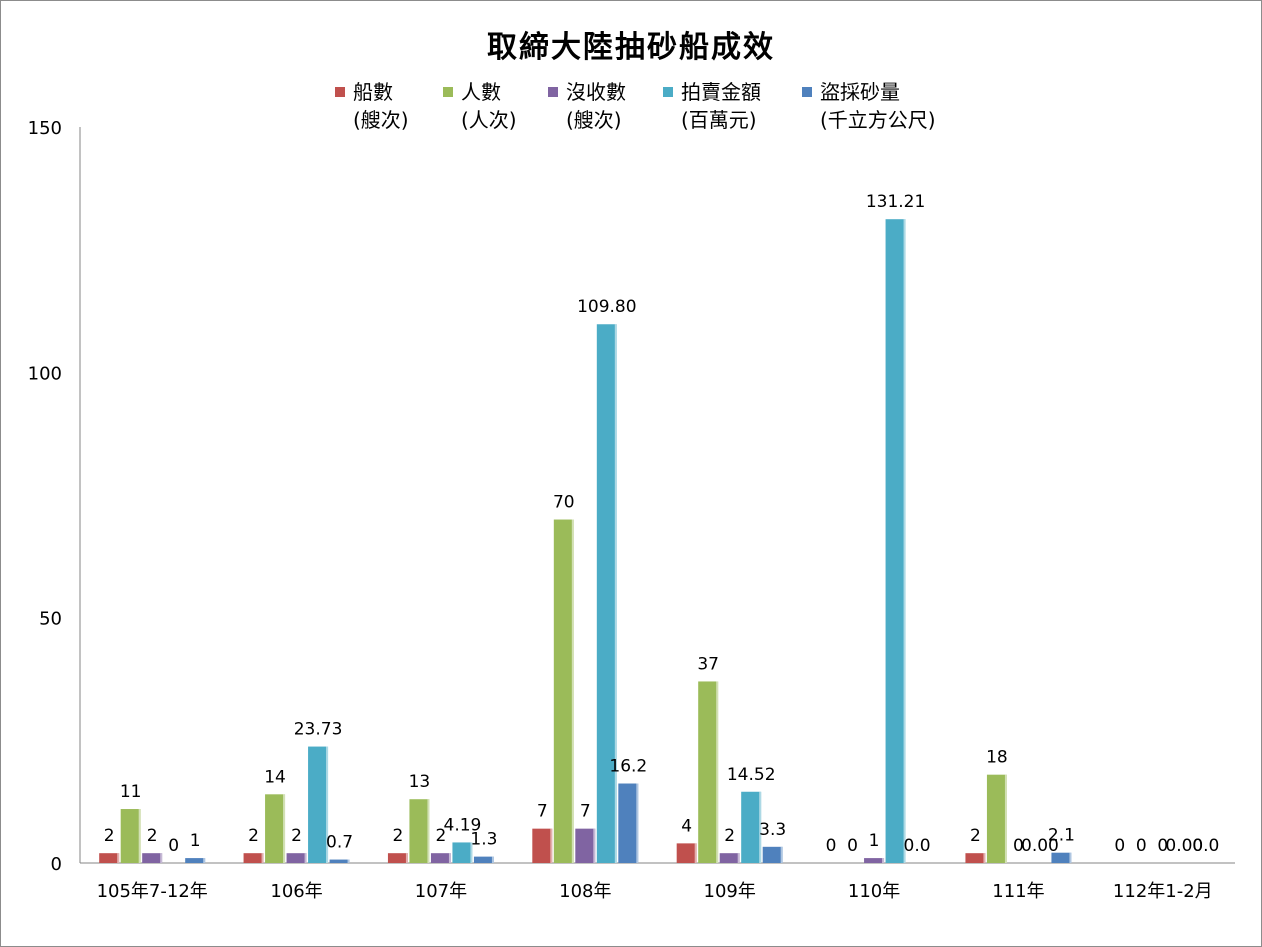 The height and width of the screenshot is (947, 1262). Describe the element at coordinates (318, 730) in the screenshot. I see `data-label-s3-c1: 23.73` at that location.